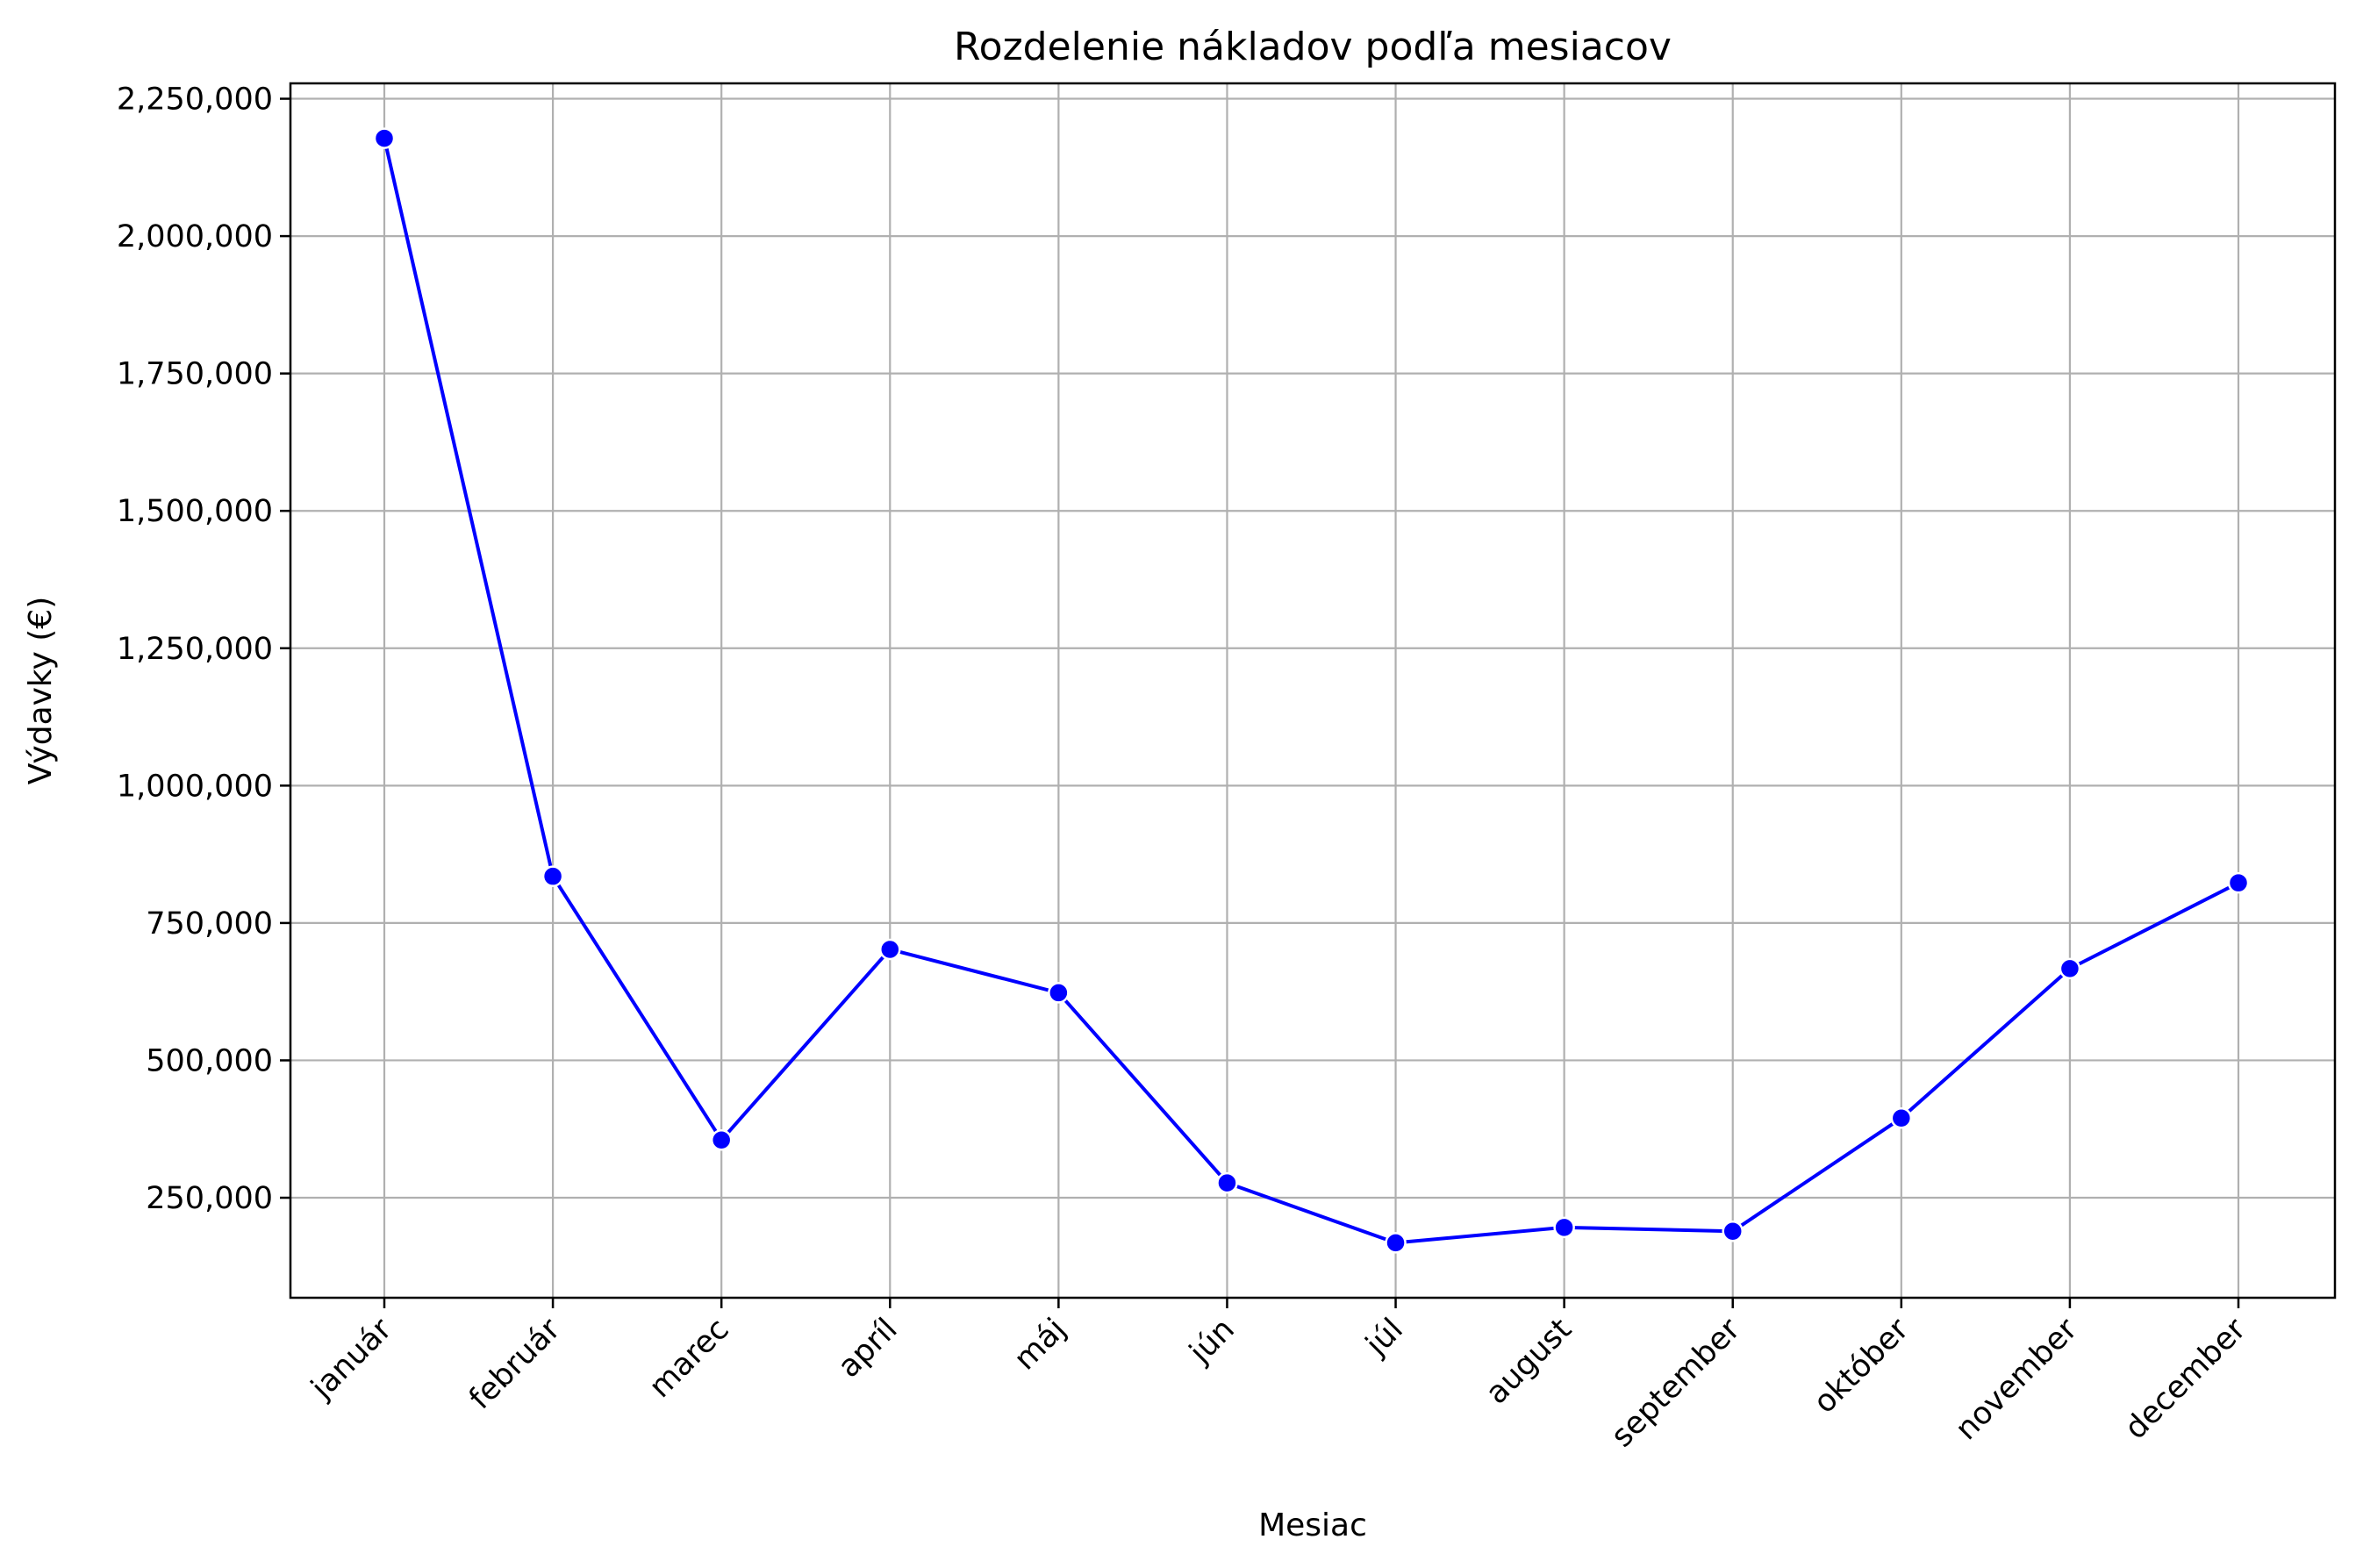  I want to click on y-tick-label: 1,750,000, so click(195, 374).